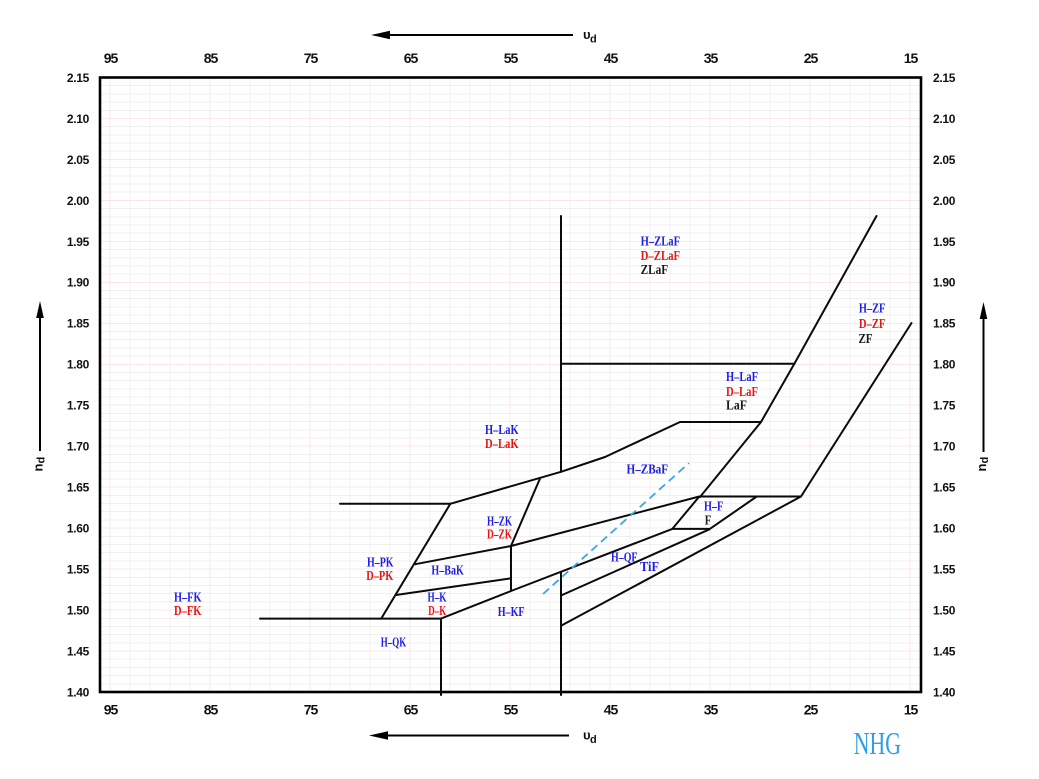 Image resolution: width=1039 pixels, height=779 pixels. What do you see at coordinates (502, 430) in the screenshot?
I see `svg-text: H–LaK` at bounding box center [502, 430].